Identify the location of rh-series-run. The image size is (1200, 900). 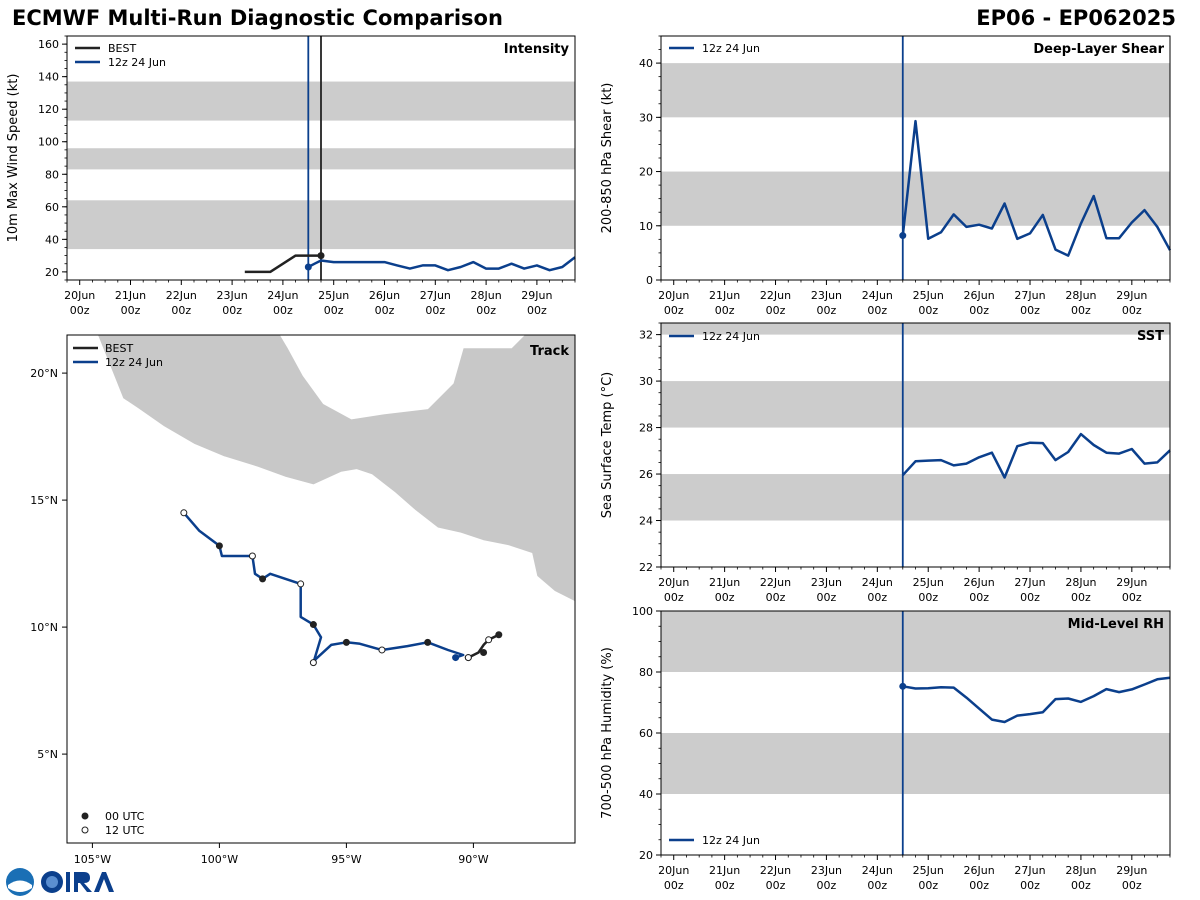
(1036, 700).